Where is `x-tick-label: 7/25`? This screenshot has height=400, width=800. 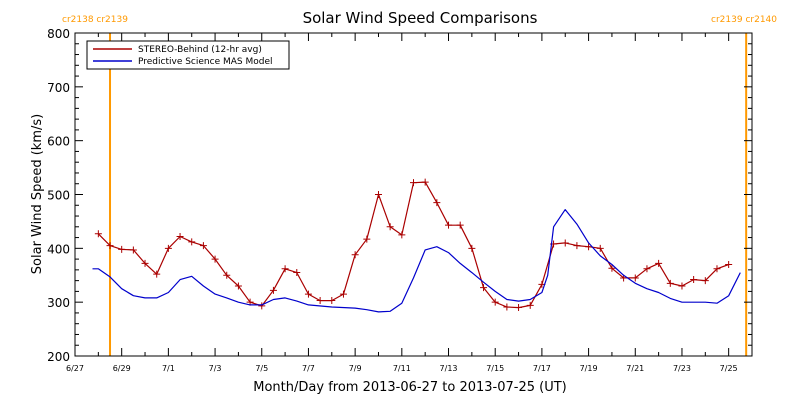
x-tick-label: 7/25 is located at coordinates (729, 368).